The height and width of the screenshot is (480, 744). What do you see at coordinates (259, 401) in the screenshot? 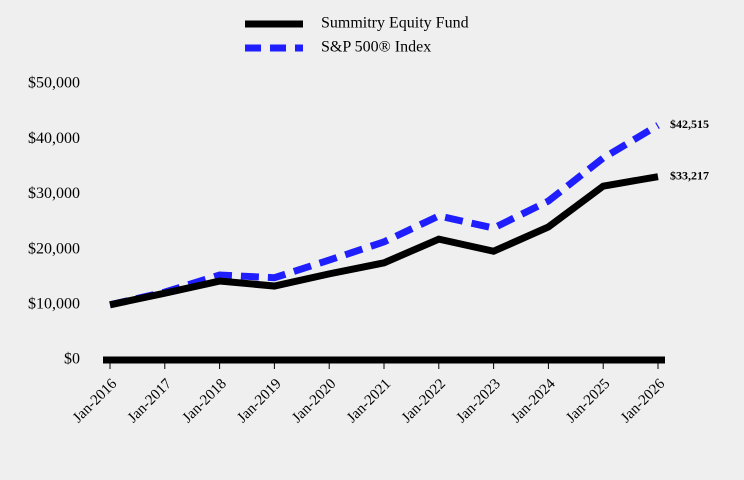
I see `x-tick-label: Jan-2019` at bounding box center [259, 401].